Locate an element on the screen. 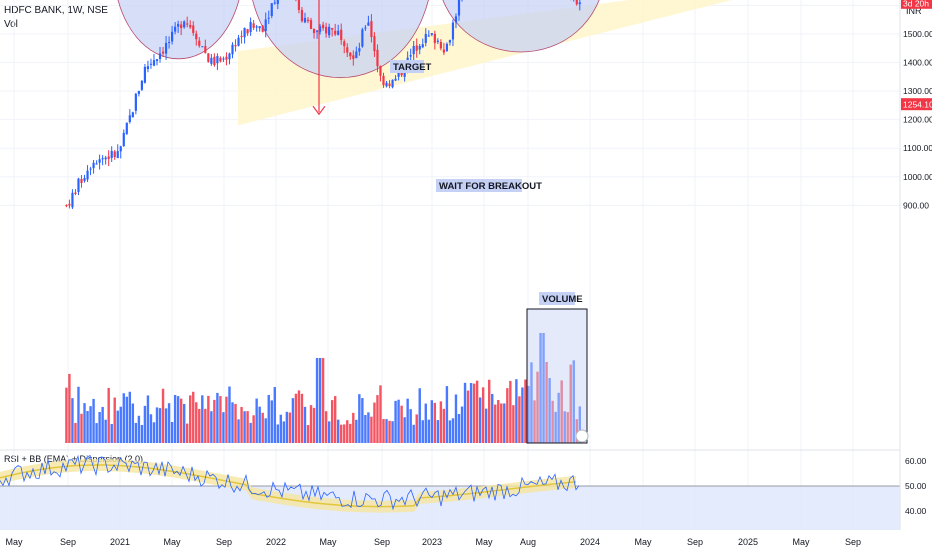 This screenshot has height=550, width=932. time-tick-label: Sep is located at coordinates (853, 542).